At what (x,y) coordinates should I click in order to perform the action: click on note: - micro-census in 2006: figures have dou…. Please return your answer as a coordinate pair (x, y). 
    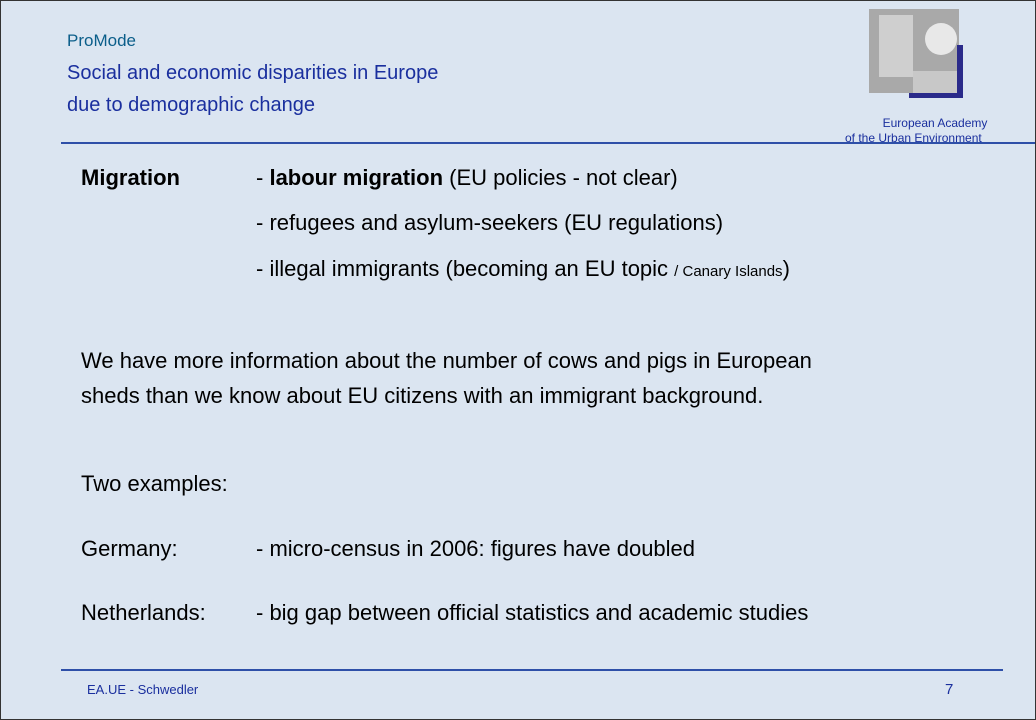
    Looking at the image, I should click on (476, 548).